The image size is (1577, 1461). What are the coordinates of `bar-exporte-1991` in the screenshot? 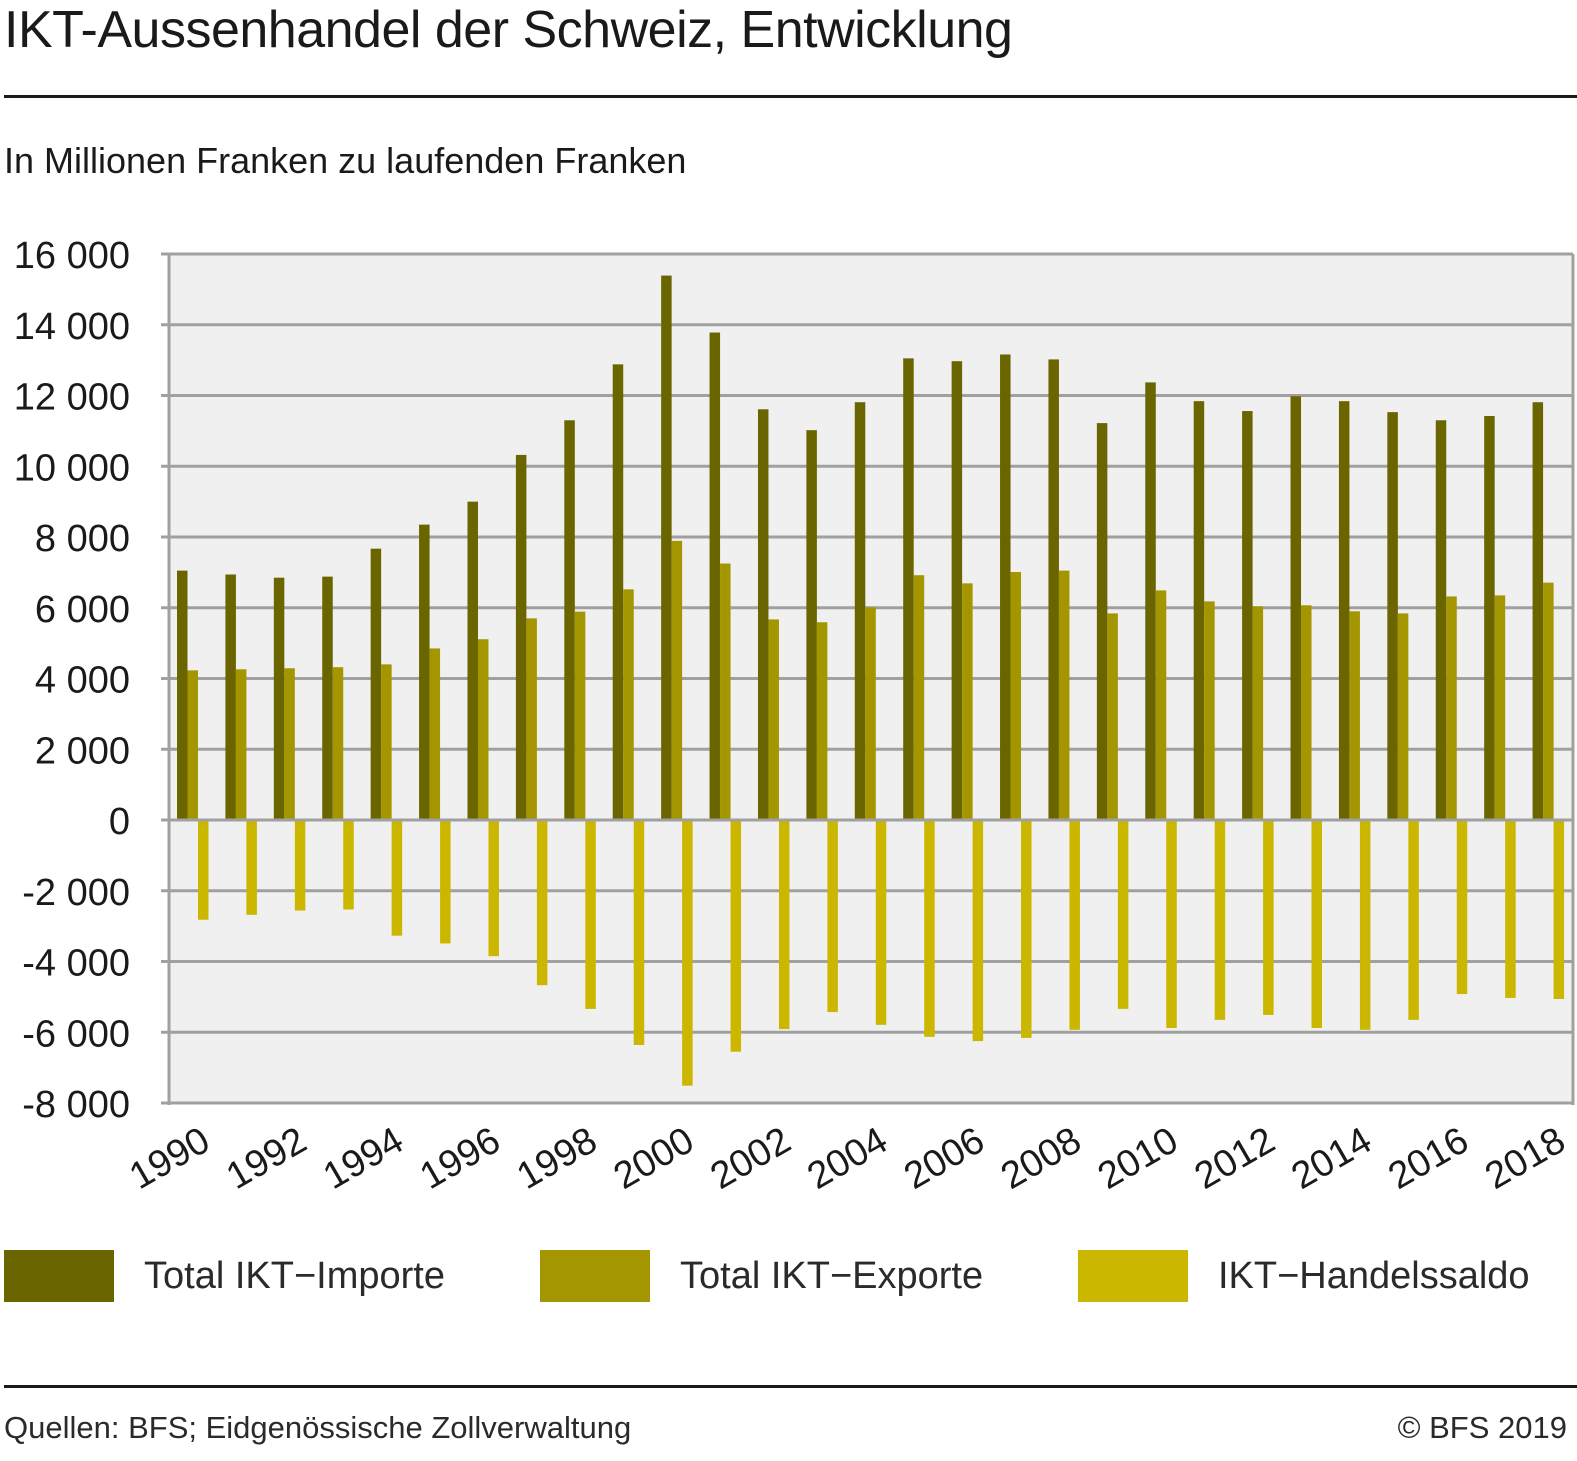 It's located at (241, 744).